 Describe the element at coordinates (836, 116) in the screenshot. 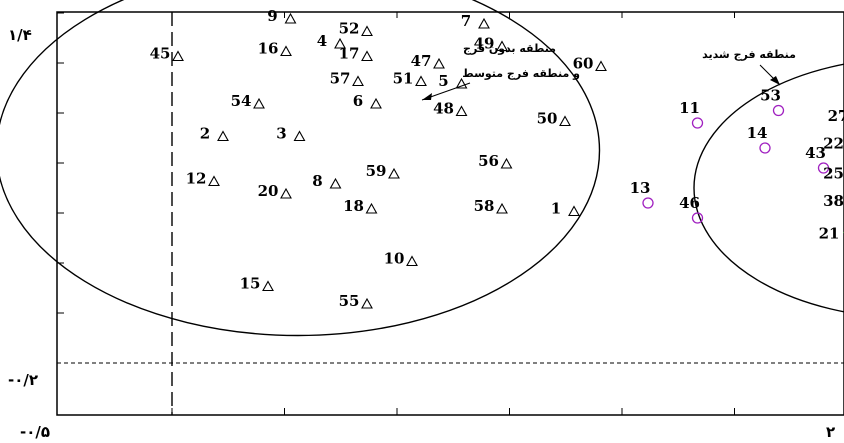

I see `point-label-27: 27` at that location.